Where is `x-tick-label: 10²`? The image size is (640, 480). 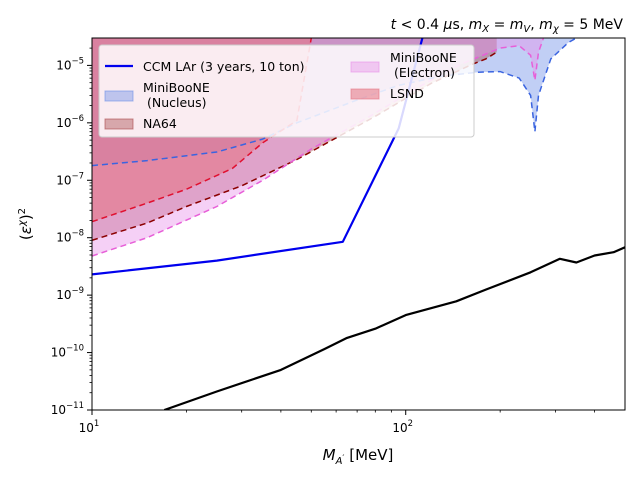 x-tick-label: 10² is located at coordinates (402, 427).